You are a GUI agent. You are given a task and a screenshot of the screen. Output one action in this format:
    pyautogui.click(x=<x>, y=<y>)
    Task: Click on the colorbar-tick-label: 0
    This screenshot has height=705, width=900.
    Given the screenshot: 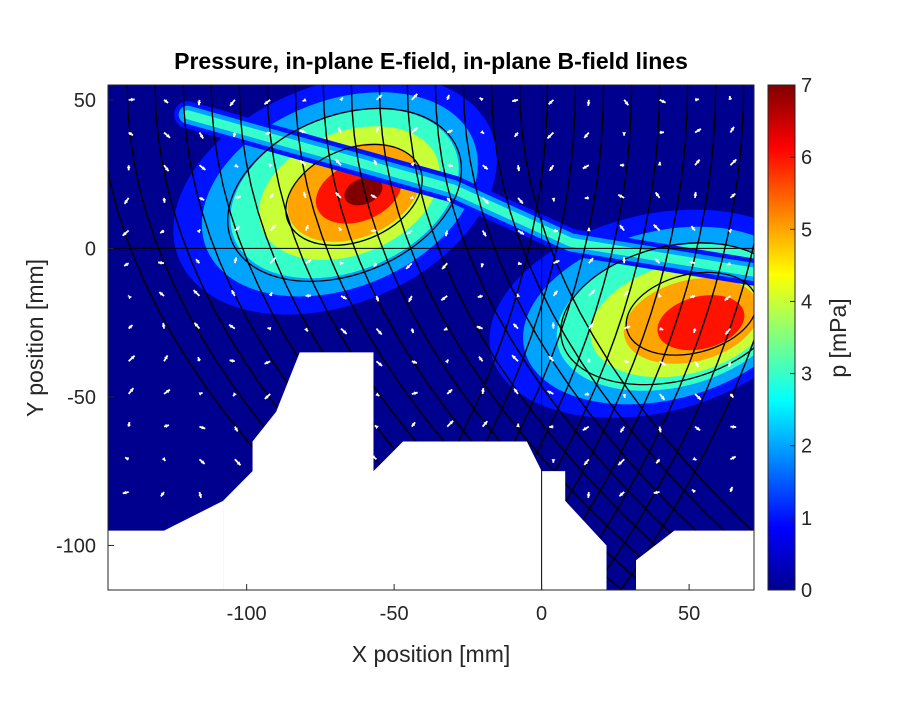 What is the action you would take?
    pyautogui.click(x=806, y=591)
    